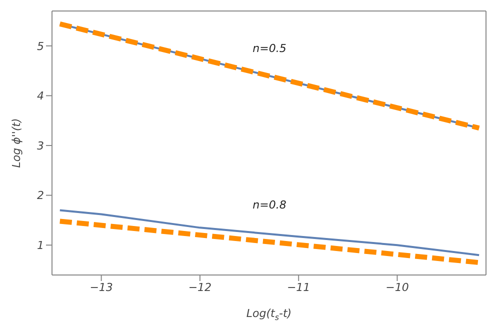 Image resolution: width=497 pixels, height=331 pixels. Describe the element at coordinates (40, 46) in the screenshot. I see `y-tick-label: 5` at that location.